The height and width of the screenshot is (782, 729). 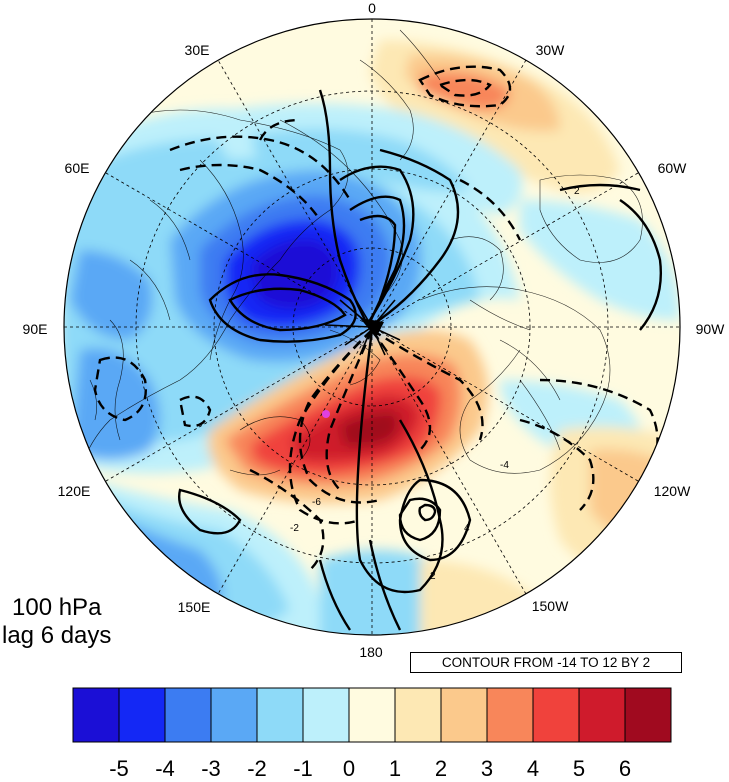 I want to click on colorbar-label: 0, so click(x=349, y=768).